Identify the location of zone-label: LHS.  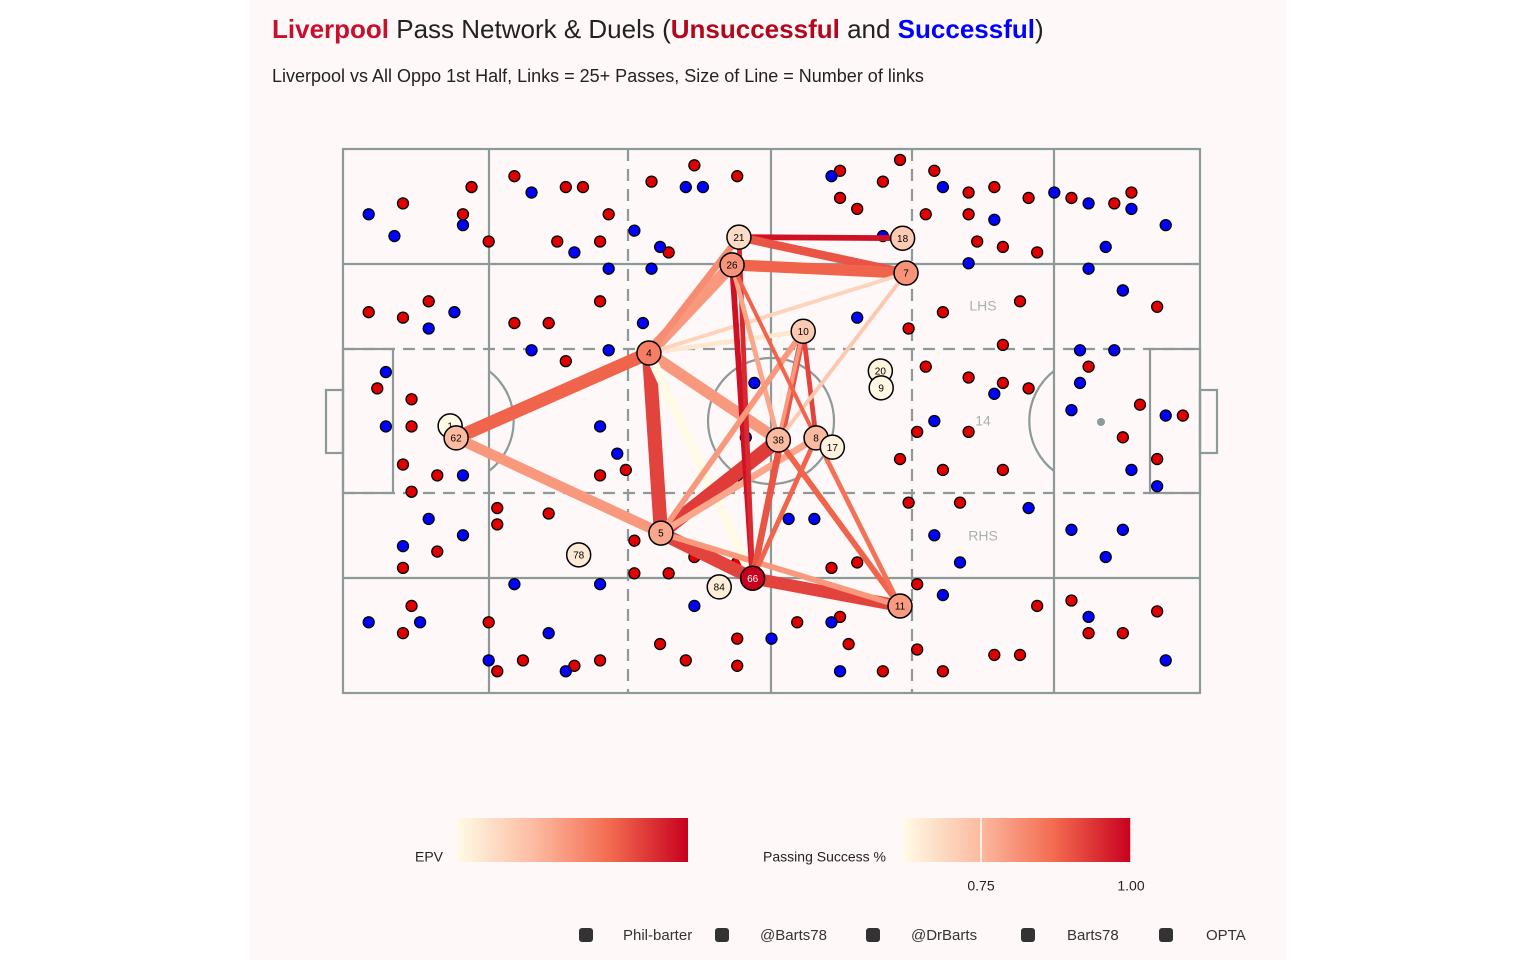
(982, 306).